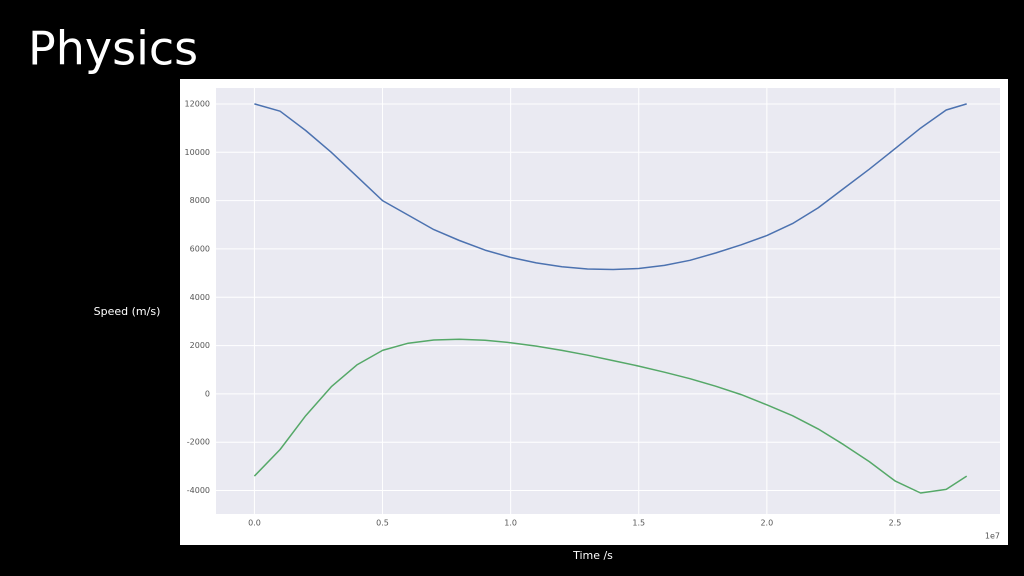 Image resolution: width=1024 pixels, height=576 pixels. I want to click on y-tick-label: 8000, so click(200, 200).